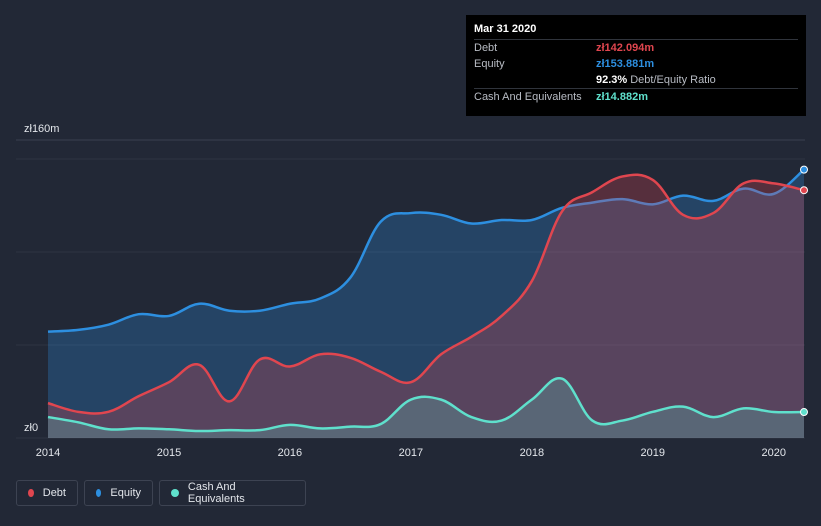  I want to click on tooltip-row-cash: Cash And Equivalents zł14.882m, so click(636, 96).